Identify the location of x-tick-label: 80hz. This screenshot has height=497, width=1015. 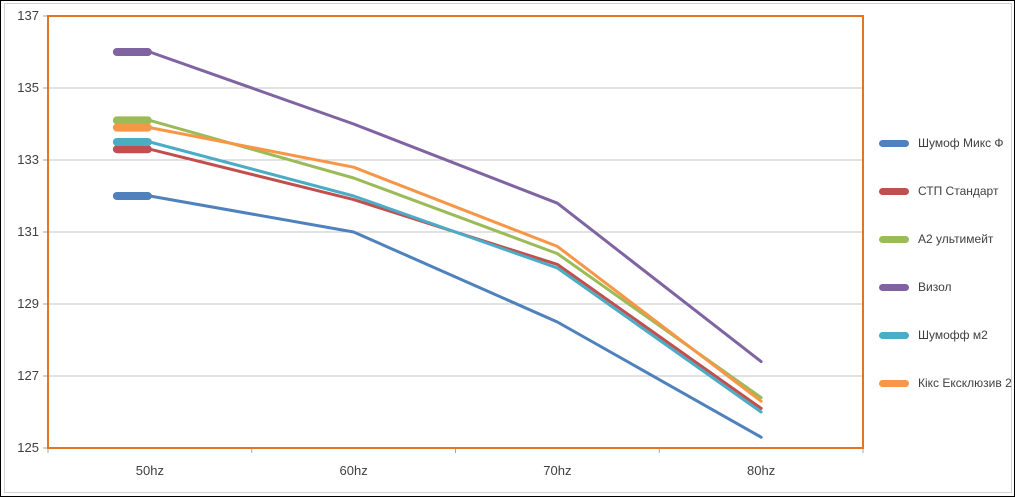
(761, 470).